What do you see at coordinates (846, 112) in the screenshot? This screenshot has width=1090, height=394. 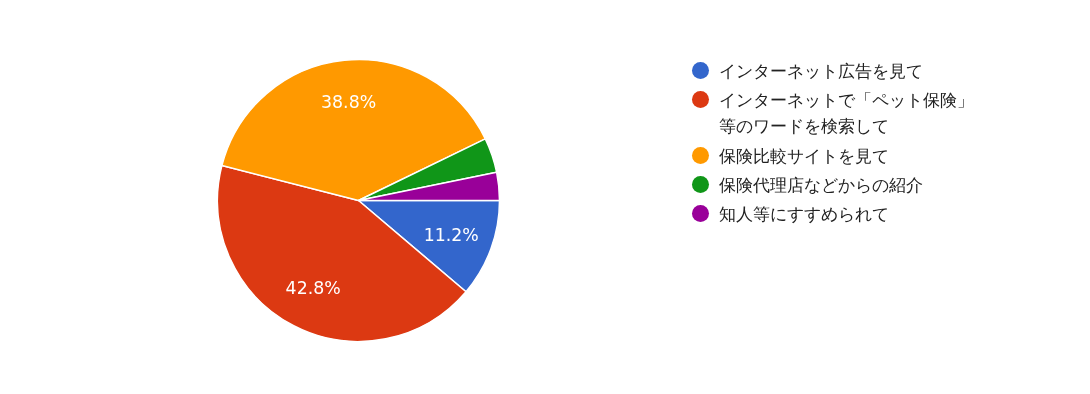 I see `legend-label: インターネットで「ペット保険」等のワードを検索して` at bounding box center [846, 112].